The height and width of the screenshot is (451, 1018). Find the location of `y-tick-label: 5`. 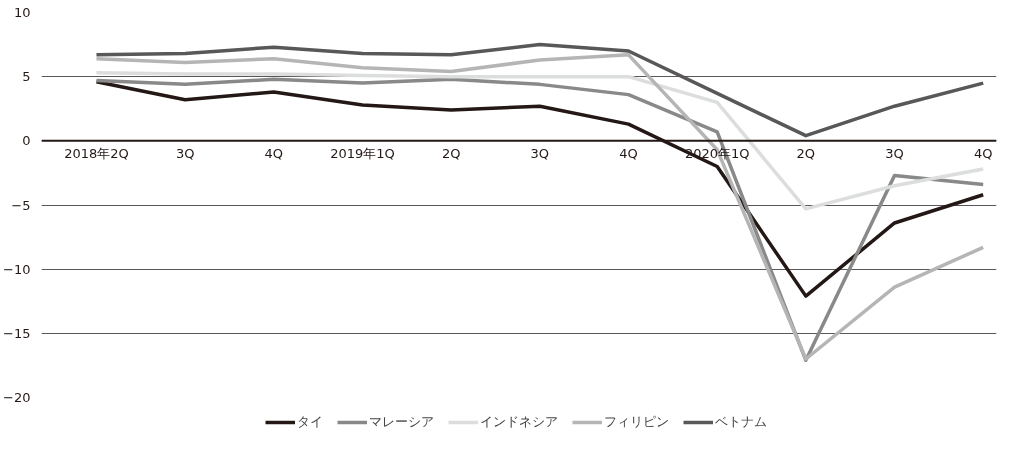

y-tick-label: 5 is located at coordinates (26, 77).